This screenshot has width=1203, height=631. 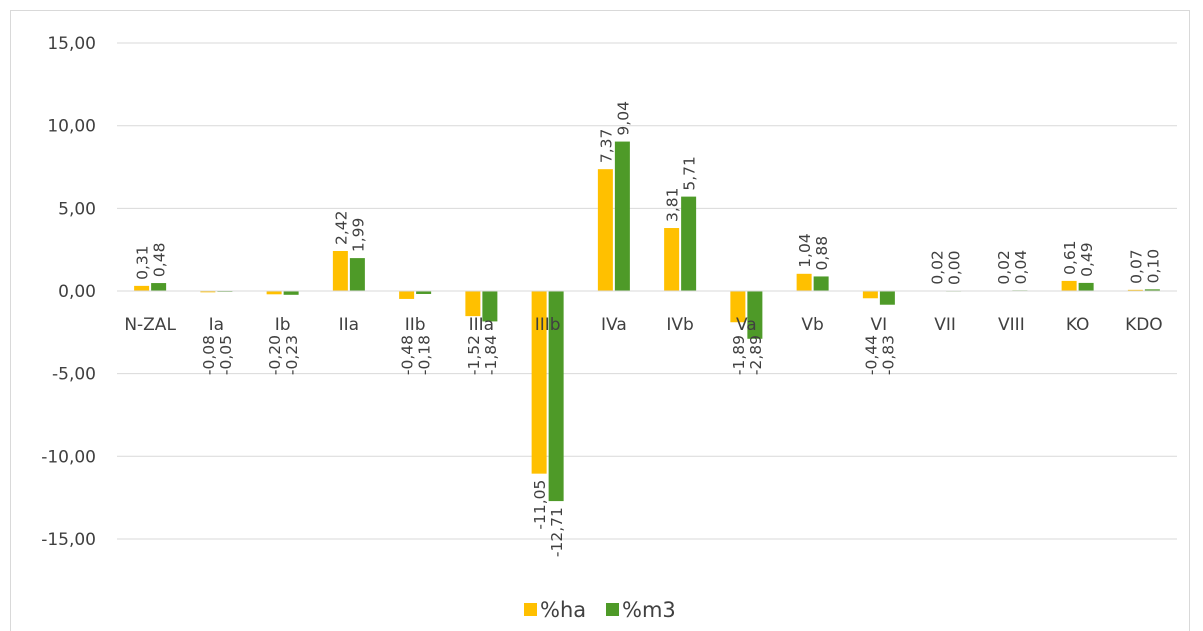 What do you see at coordinates (216, 325) in the screenshot?
I see `category-label: Ia` at bounding box center [216, 325].